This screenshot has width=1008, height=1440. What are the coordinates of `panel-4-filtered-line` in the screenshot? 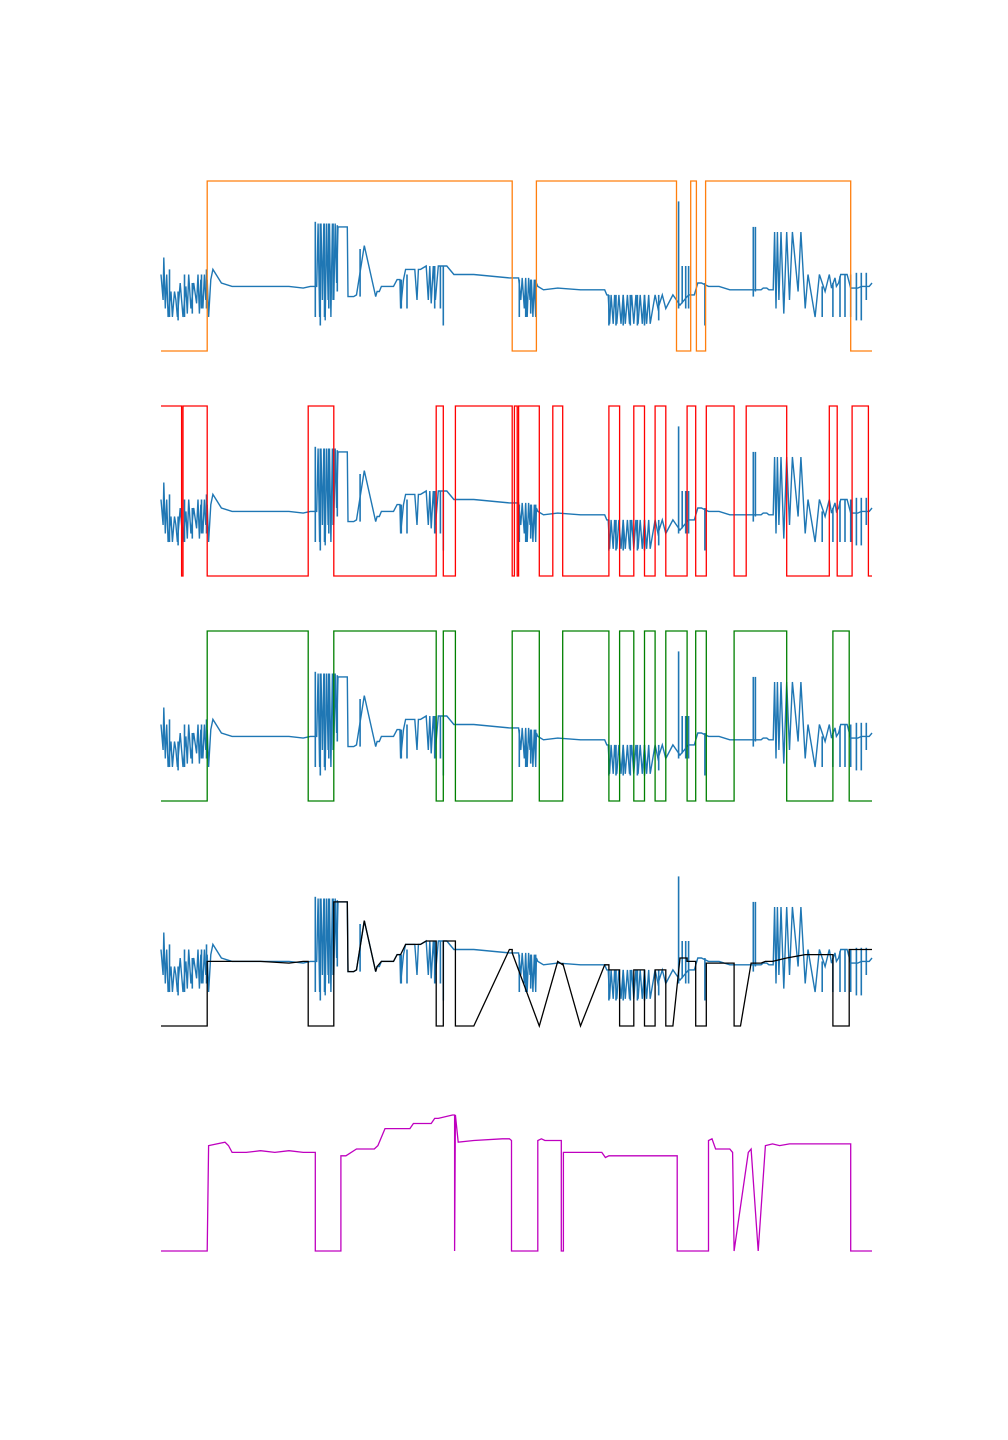 It's located at (516, 965).